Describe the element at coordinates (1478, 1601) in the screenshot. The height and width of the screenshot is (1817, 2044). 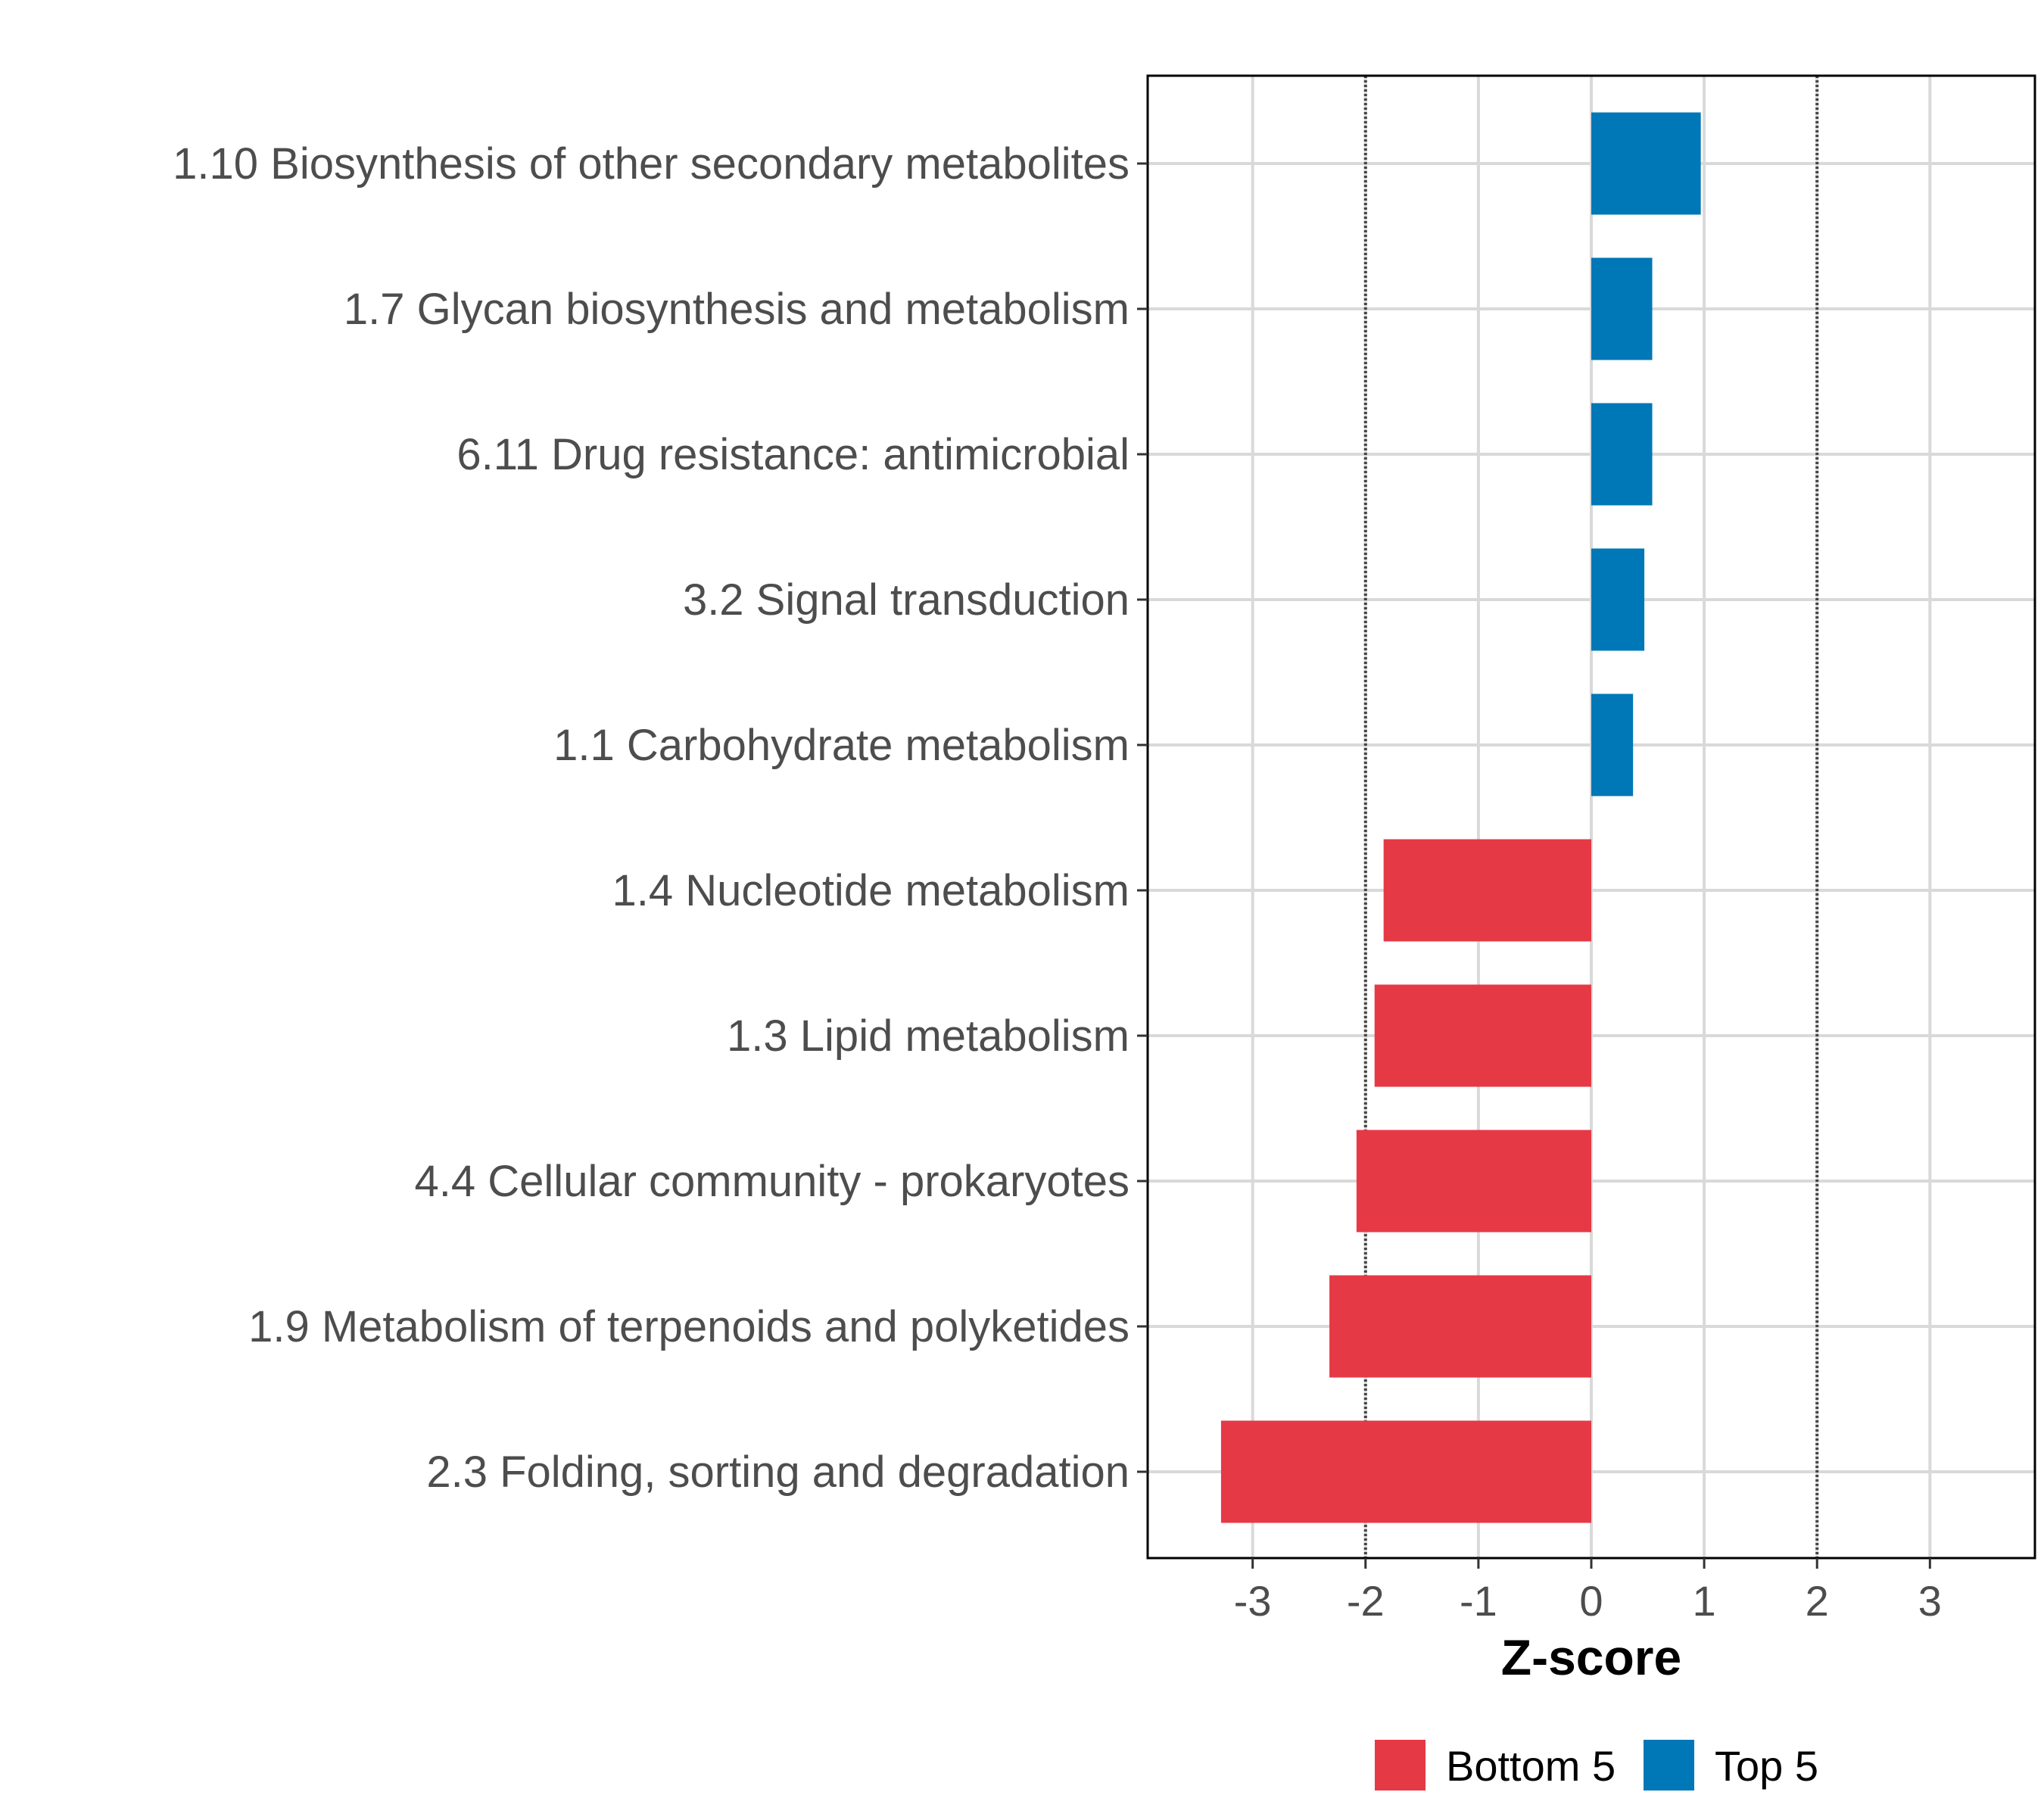
I see `x-tick-label: -1` at that location.